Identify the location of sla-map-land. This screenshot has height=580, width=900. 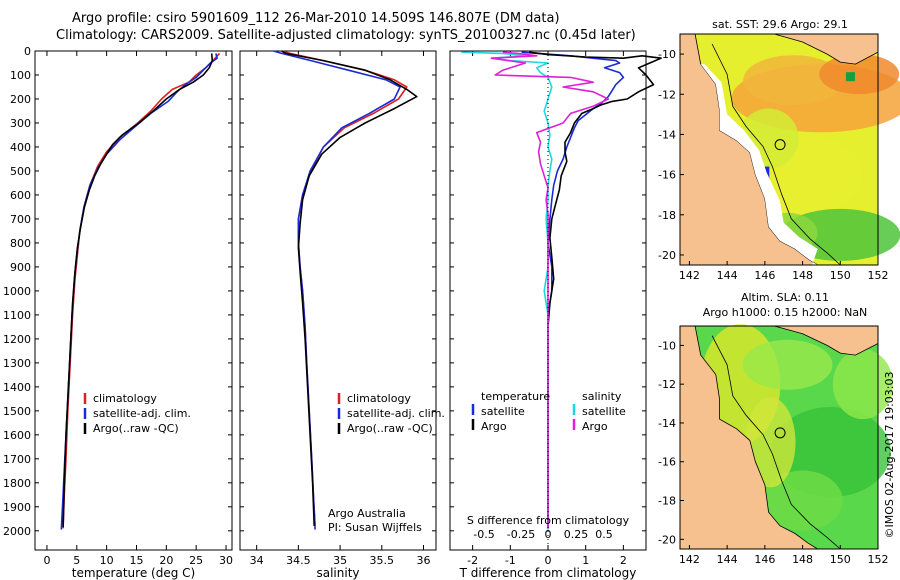
(749, 437).